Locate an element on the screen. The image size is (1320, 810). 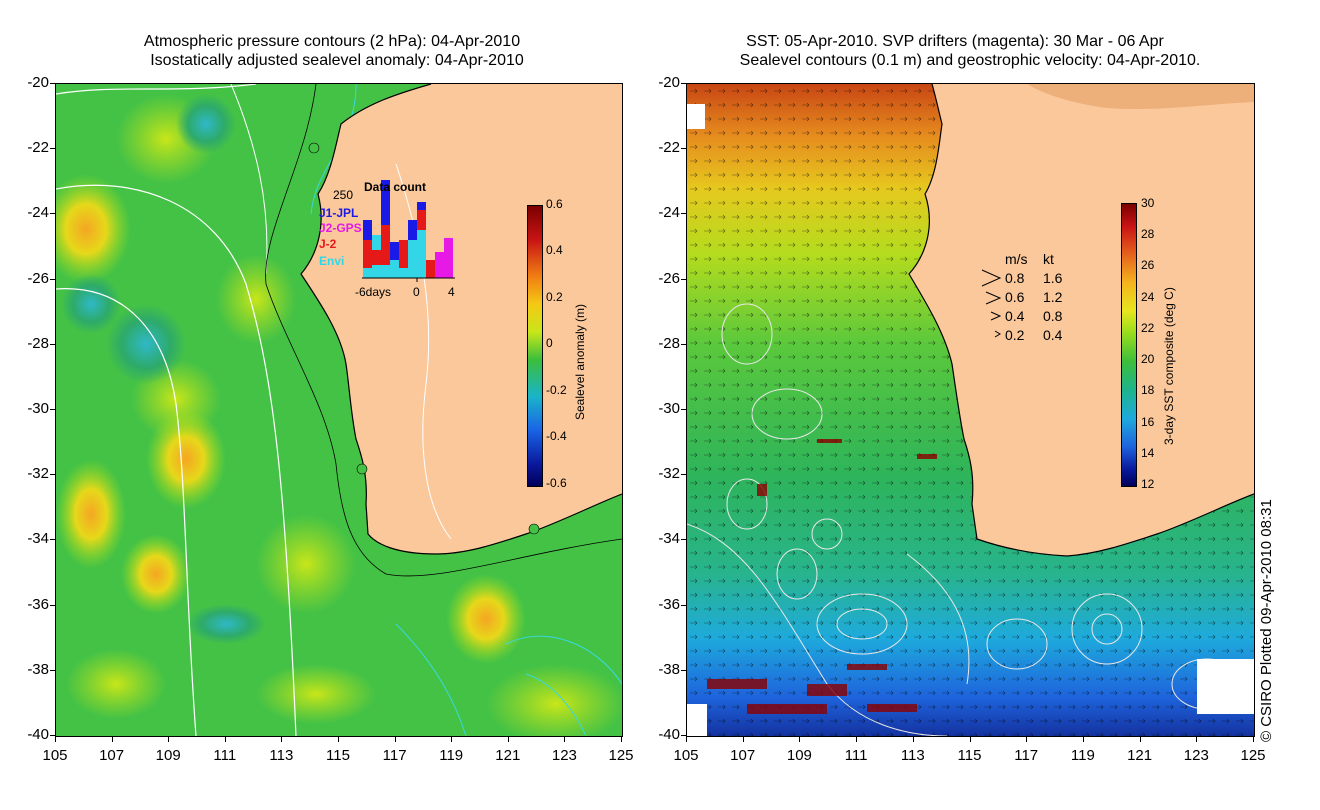
left-y-label: -30 is located at coordinates (38, 408).